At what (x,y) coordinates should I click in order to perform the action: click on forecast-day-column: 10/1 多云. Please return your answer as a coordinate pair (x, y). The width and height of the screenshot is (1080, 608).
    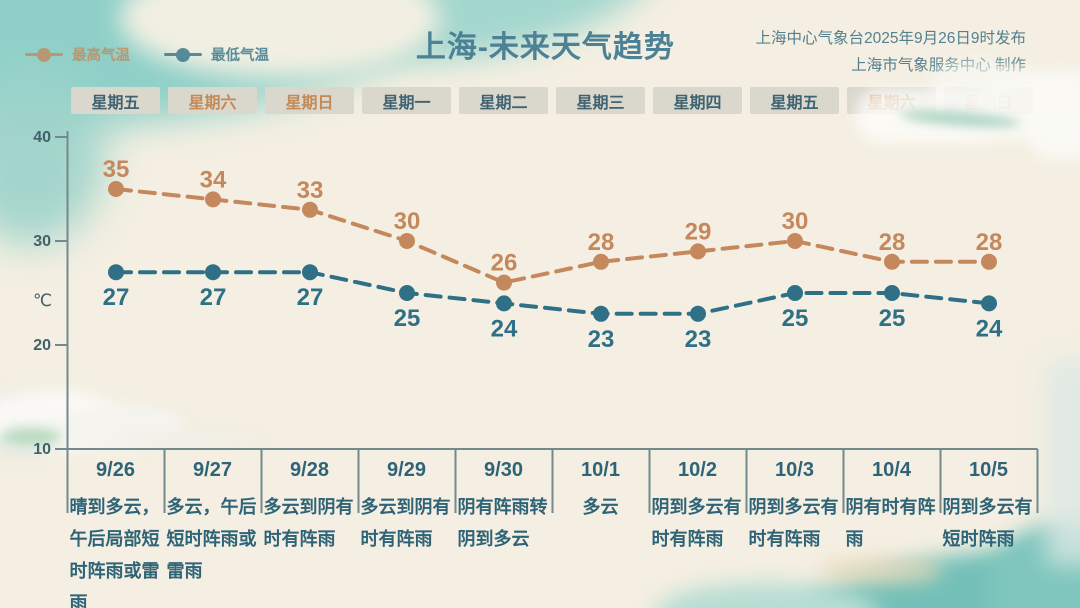
    Looking at the image, I should click on (600, 528).